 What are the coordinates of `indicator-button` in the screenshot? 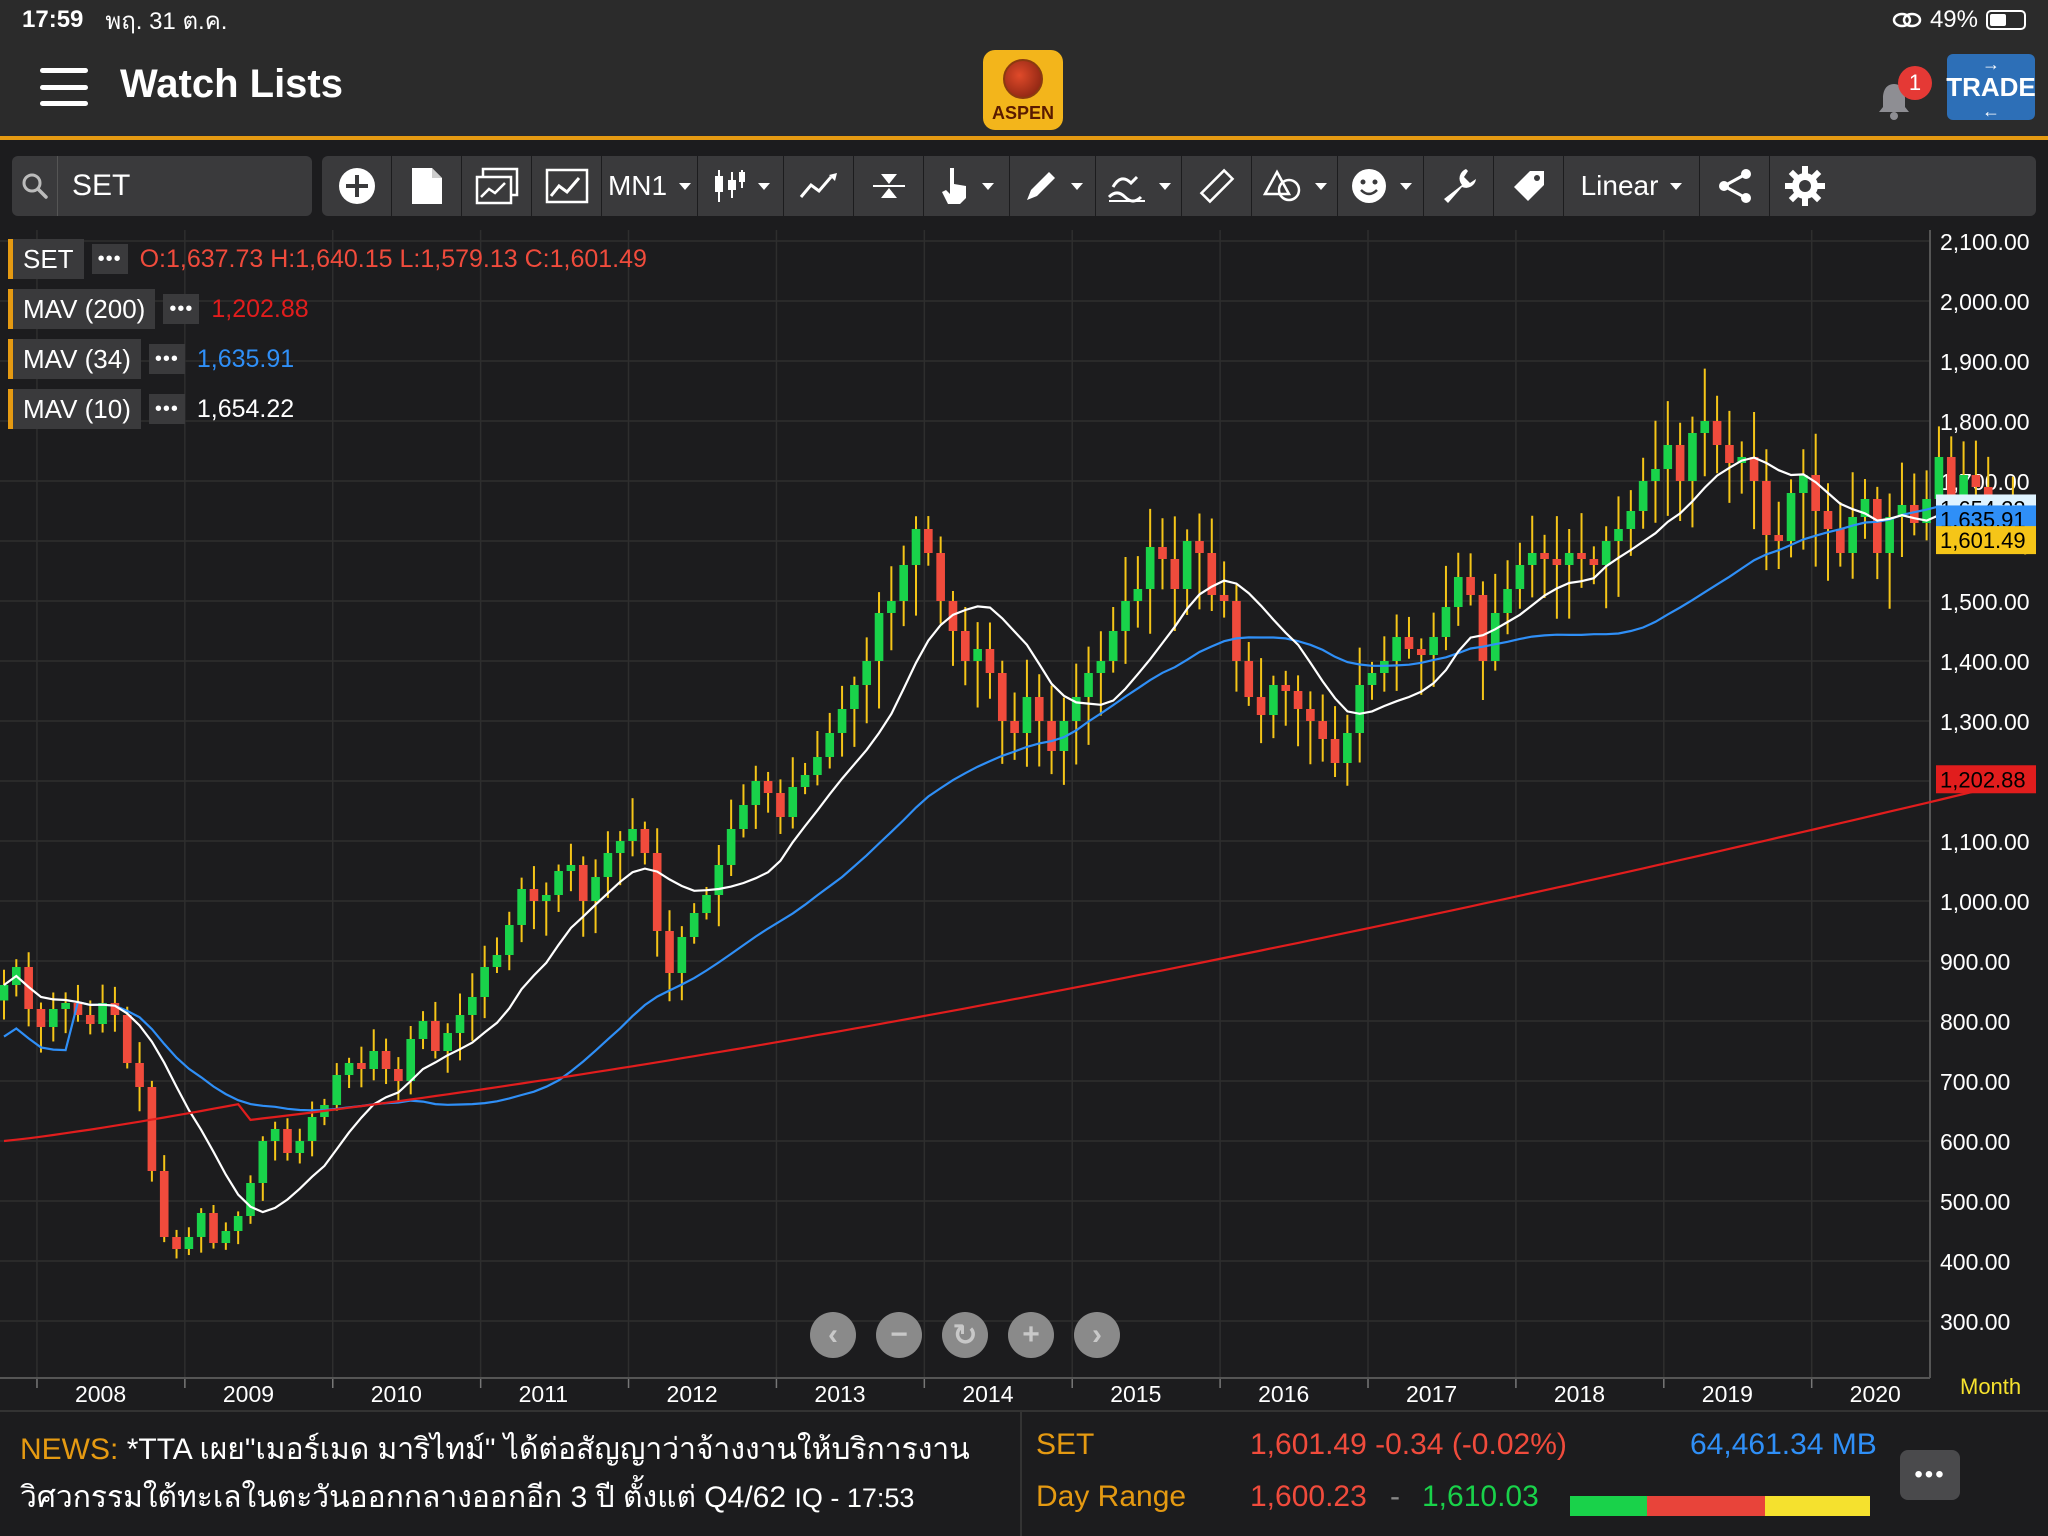 It's located at (819, 186).